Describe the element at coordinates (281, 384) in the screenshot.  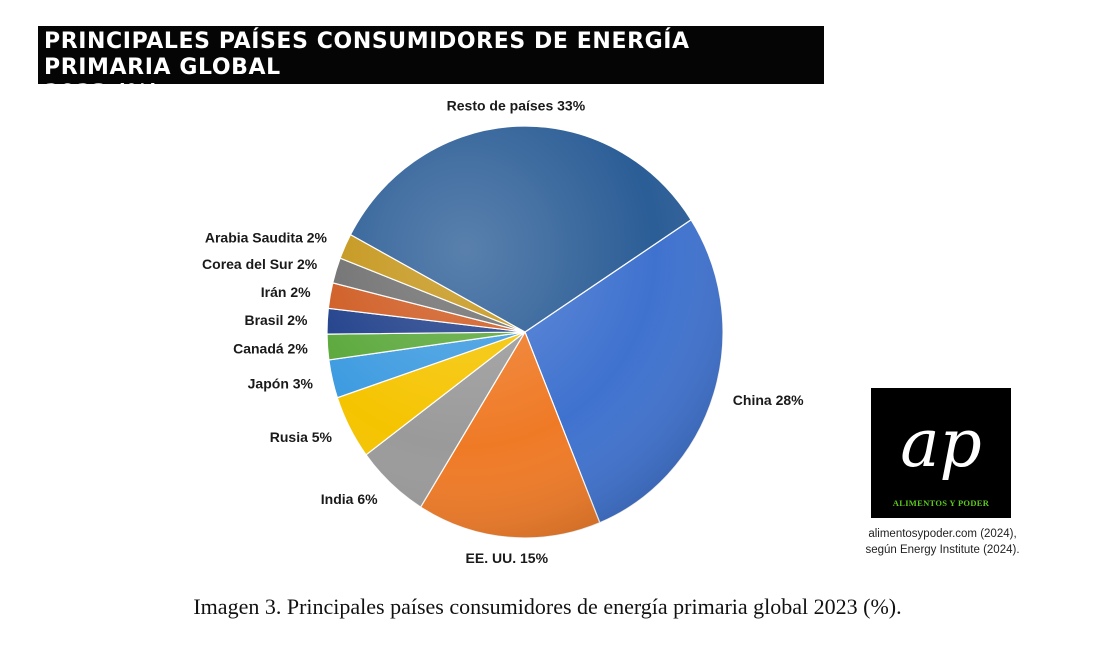
I see `slice-label: Japón 3%` at that location.